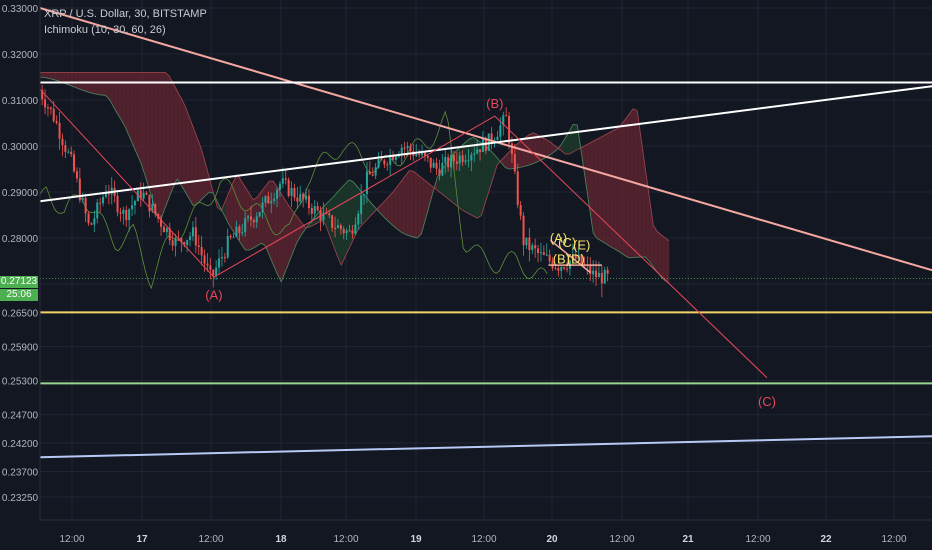 The height and width of the screenshot is (550, 932). What do you see at coordinates (210, 539) in the screenshot?
I see `time-tick-label: 12:00` at bounding box center [210, 539].